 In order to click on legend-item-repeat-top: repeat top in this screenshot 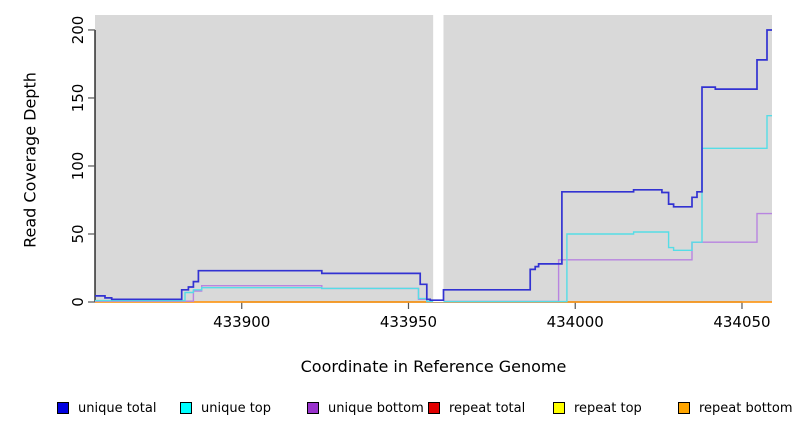, I will do `click(597, 408)`.